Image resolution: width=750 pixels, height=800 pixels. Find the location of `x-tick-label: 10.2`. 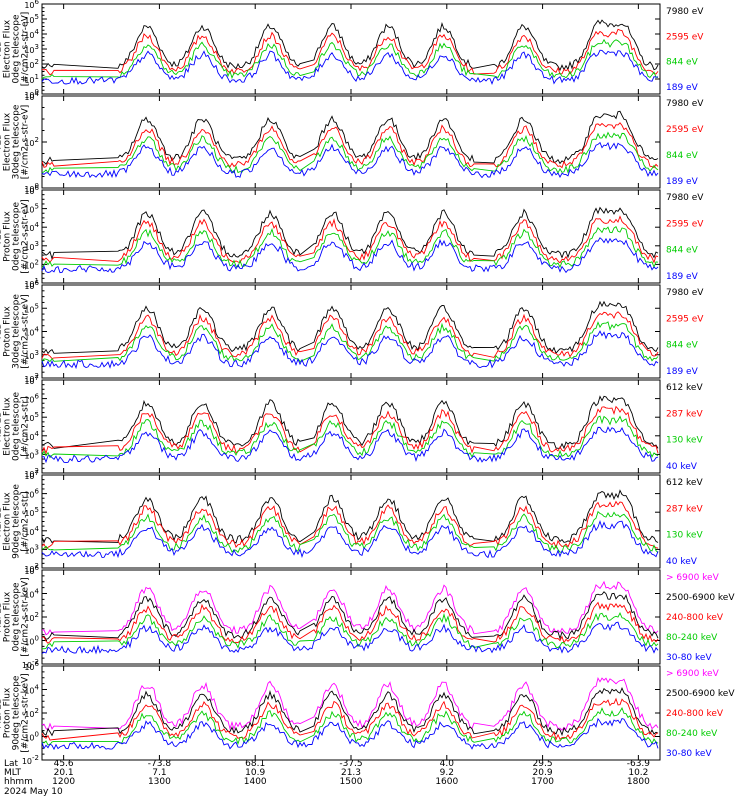

x-tick-label: 10.2 is located at coordinates (638, 773).